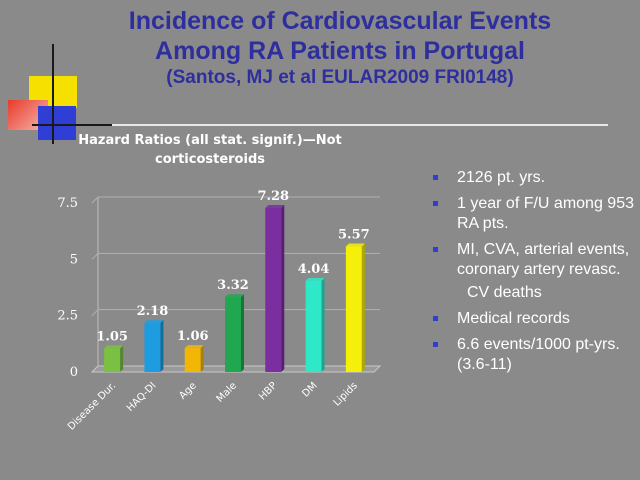 This screenshot has height=480, width=640. What do you see at coordinates (142, 397) in the screenshot?
I see `x-tick-label: HAQ-DI` at bounding box center [142, 397].